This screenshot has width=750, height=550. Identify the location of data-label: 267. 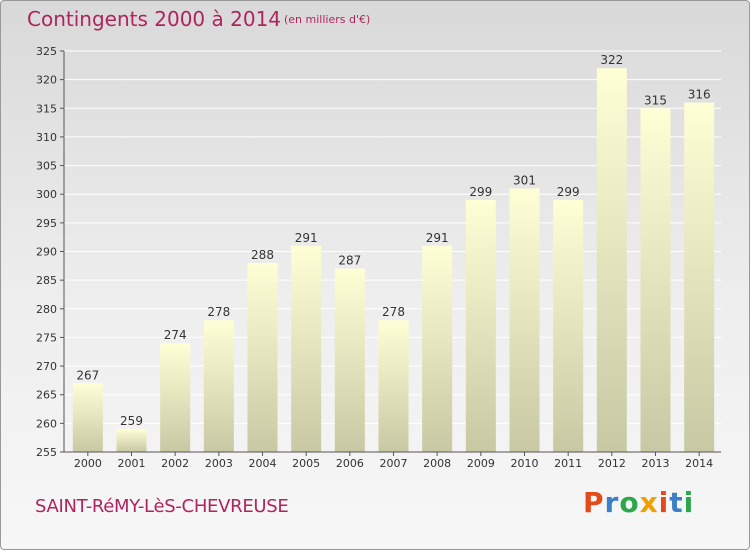
(87, 375).